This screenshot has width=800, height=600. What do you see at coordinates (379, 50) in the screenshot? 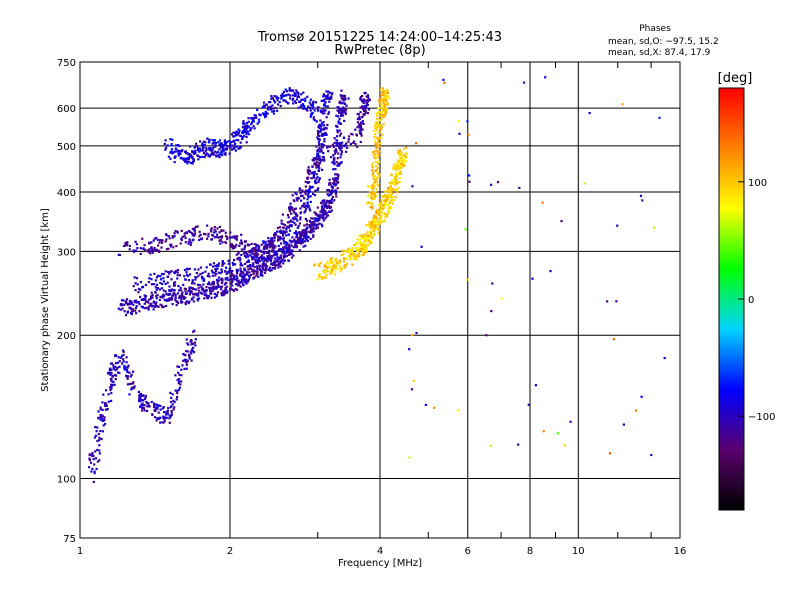
I see `chart-subtitle: RwPretec (8p)` at bounding box center [379, 50].